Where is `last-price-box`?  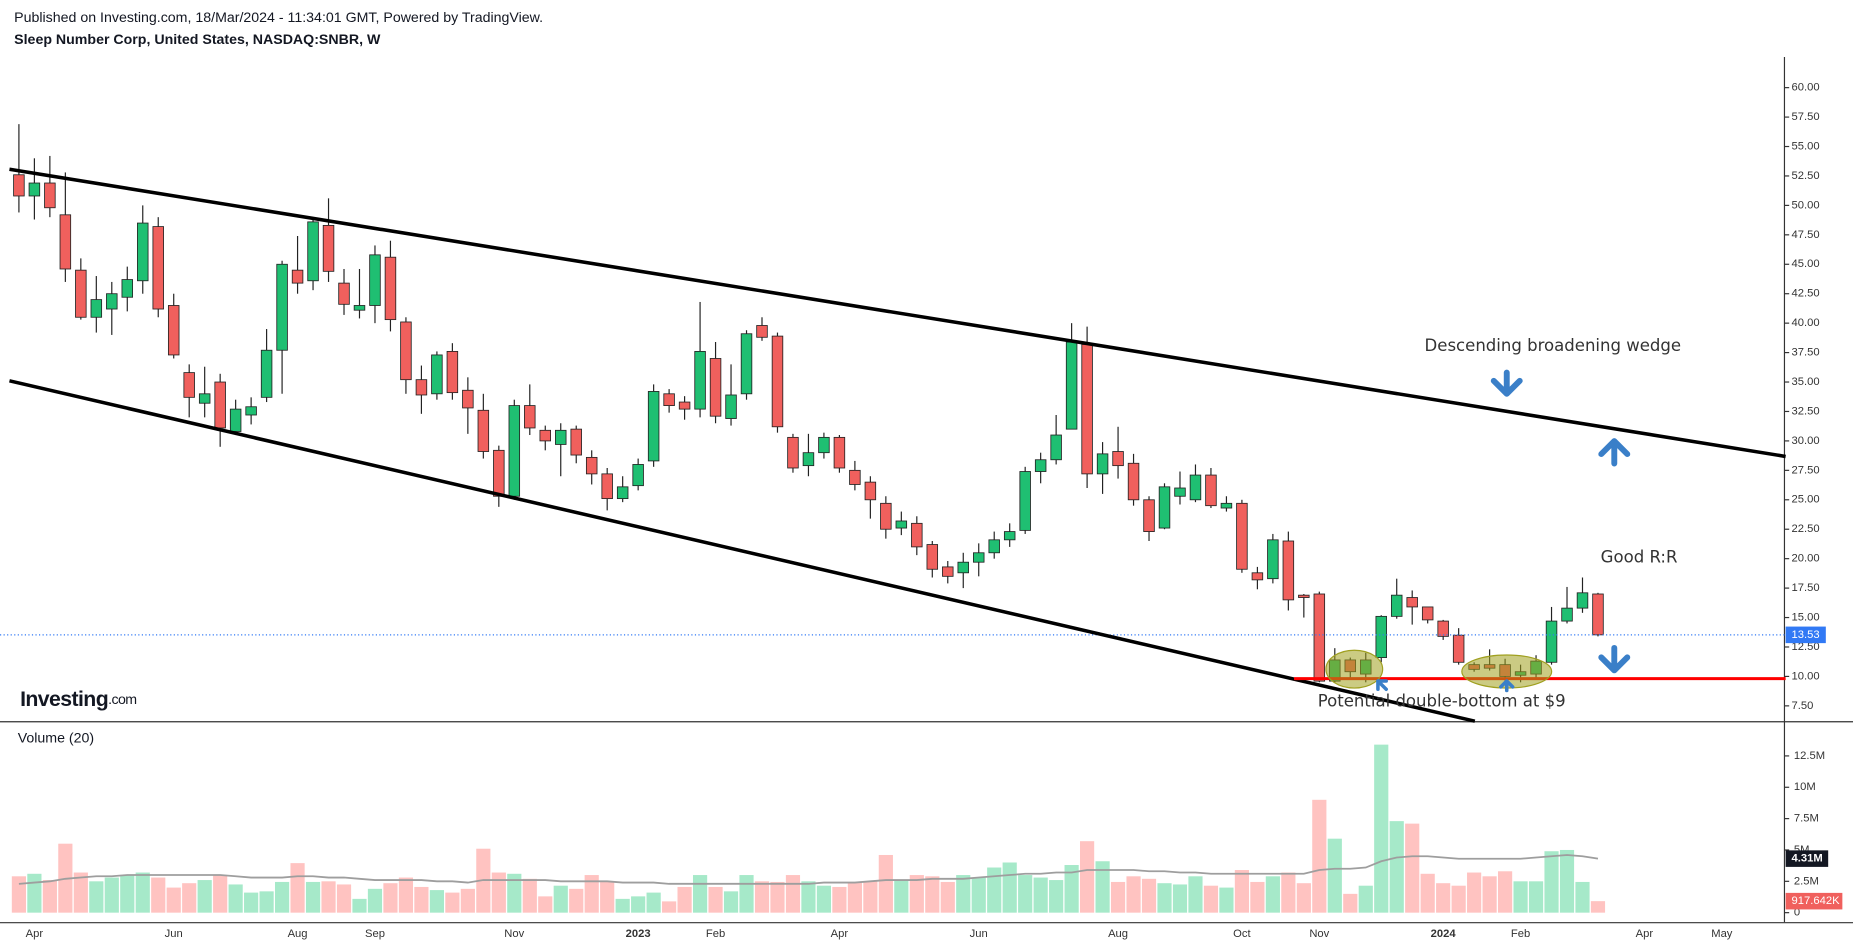
last-price-box is located at coordinates (1805, 635).